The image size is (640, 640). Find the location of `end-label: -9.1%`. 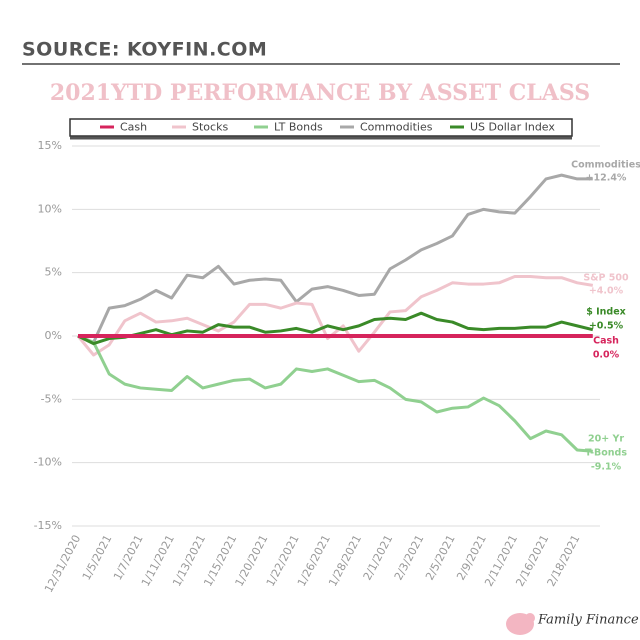

end-label: -9.1% is located at coordinates (606, 467).